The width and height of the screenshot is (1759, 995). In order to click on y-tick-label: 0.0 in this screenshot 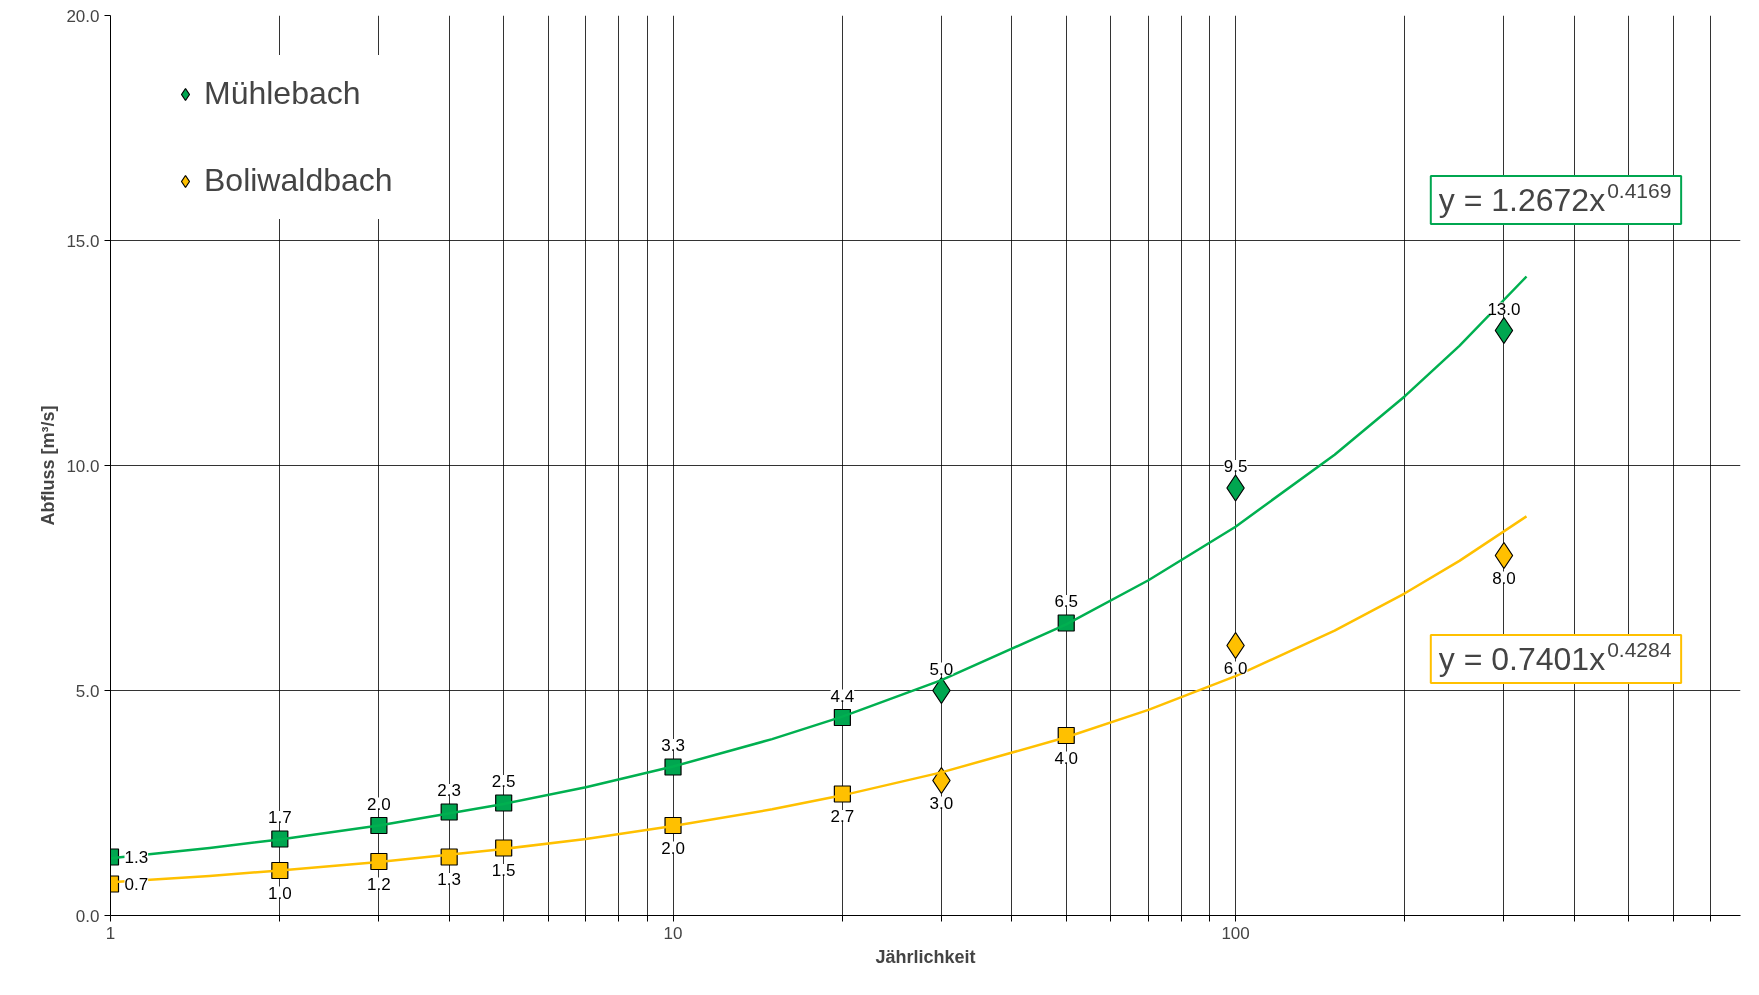, I will do `click(87, 916)`.